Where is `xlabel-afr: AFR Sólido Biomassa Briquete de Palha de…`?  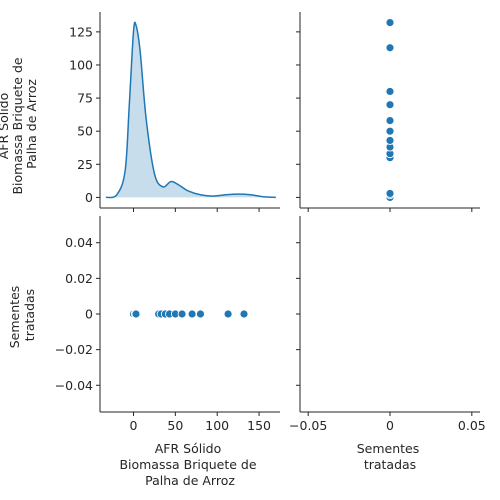 xlabel-afr: AFR Sólido Biomassa Briquete de Palha de… is located at coordinates (189, 464).